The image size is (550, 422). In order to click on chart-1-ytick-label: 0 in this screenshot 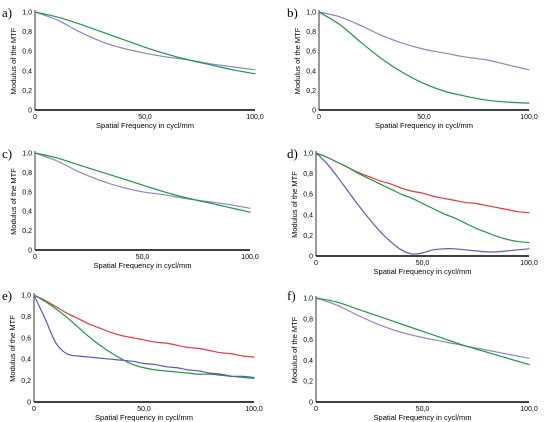, I will do `click(314, 111)`.